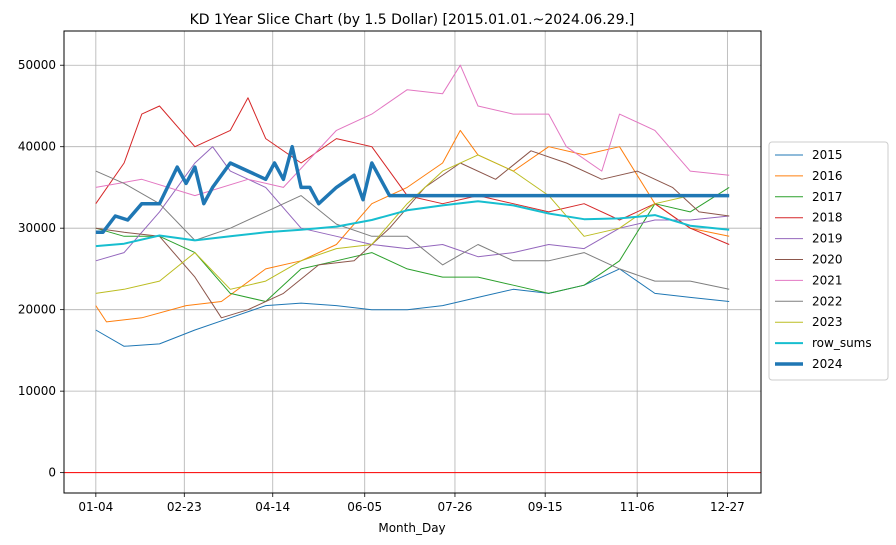 This screenshot has width=896, height=545. I want to click on y-axis: 0 10000 20000 30000 40000 50000, so click(41, 269).